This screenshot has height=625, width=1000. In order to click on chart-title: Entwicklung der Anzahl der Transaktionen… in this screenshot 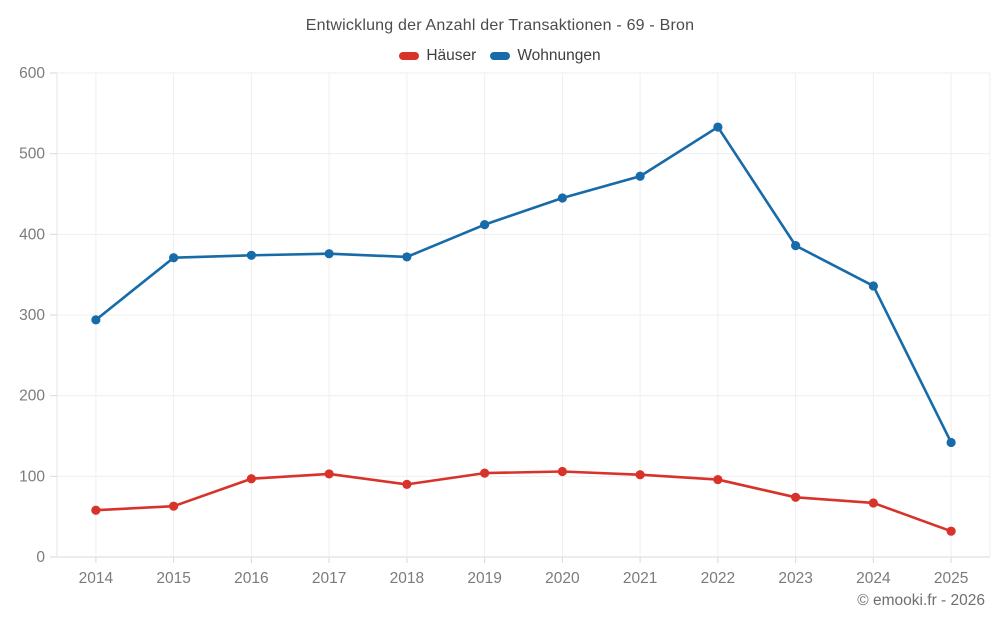, I will do `click(500, 25)`.